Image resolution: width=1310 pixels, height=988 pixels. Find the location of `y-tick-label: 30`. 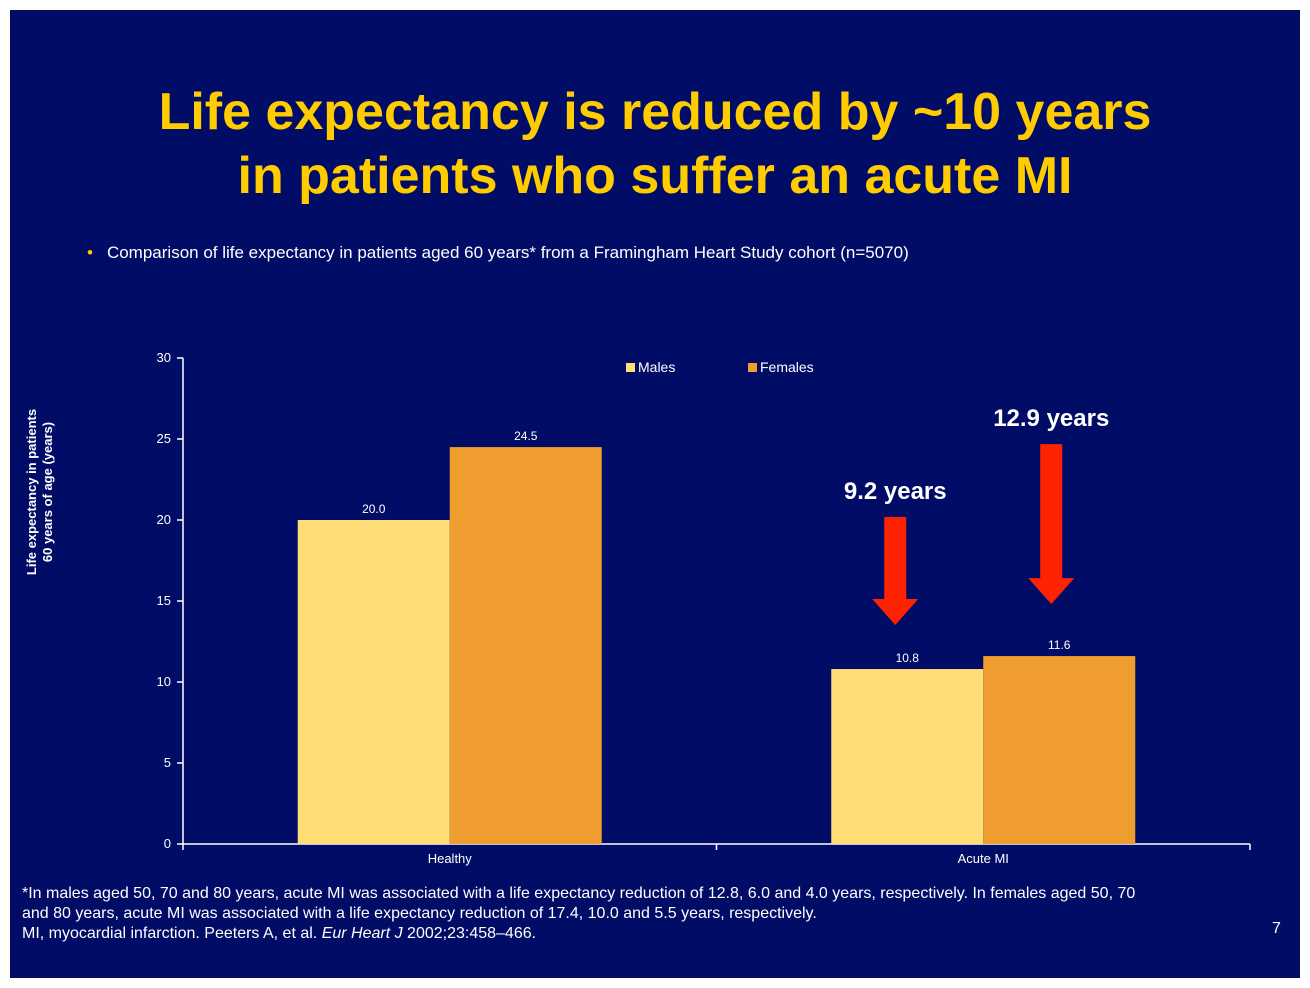

y-tick-label: 30 is located at coordinates (164, 357).